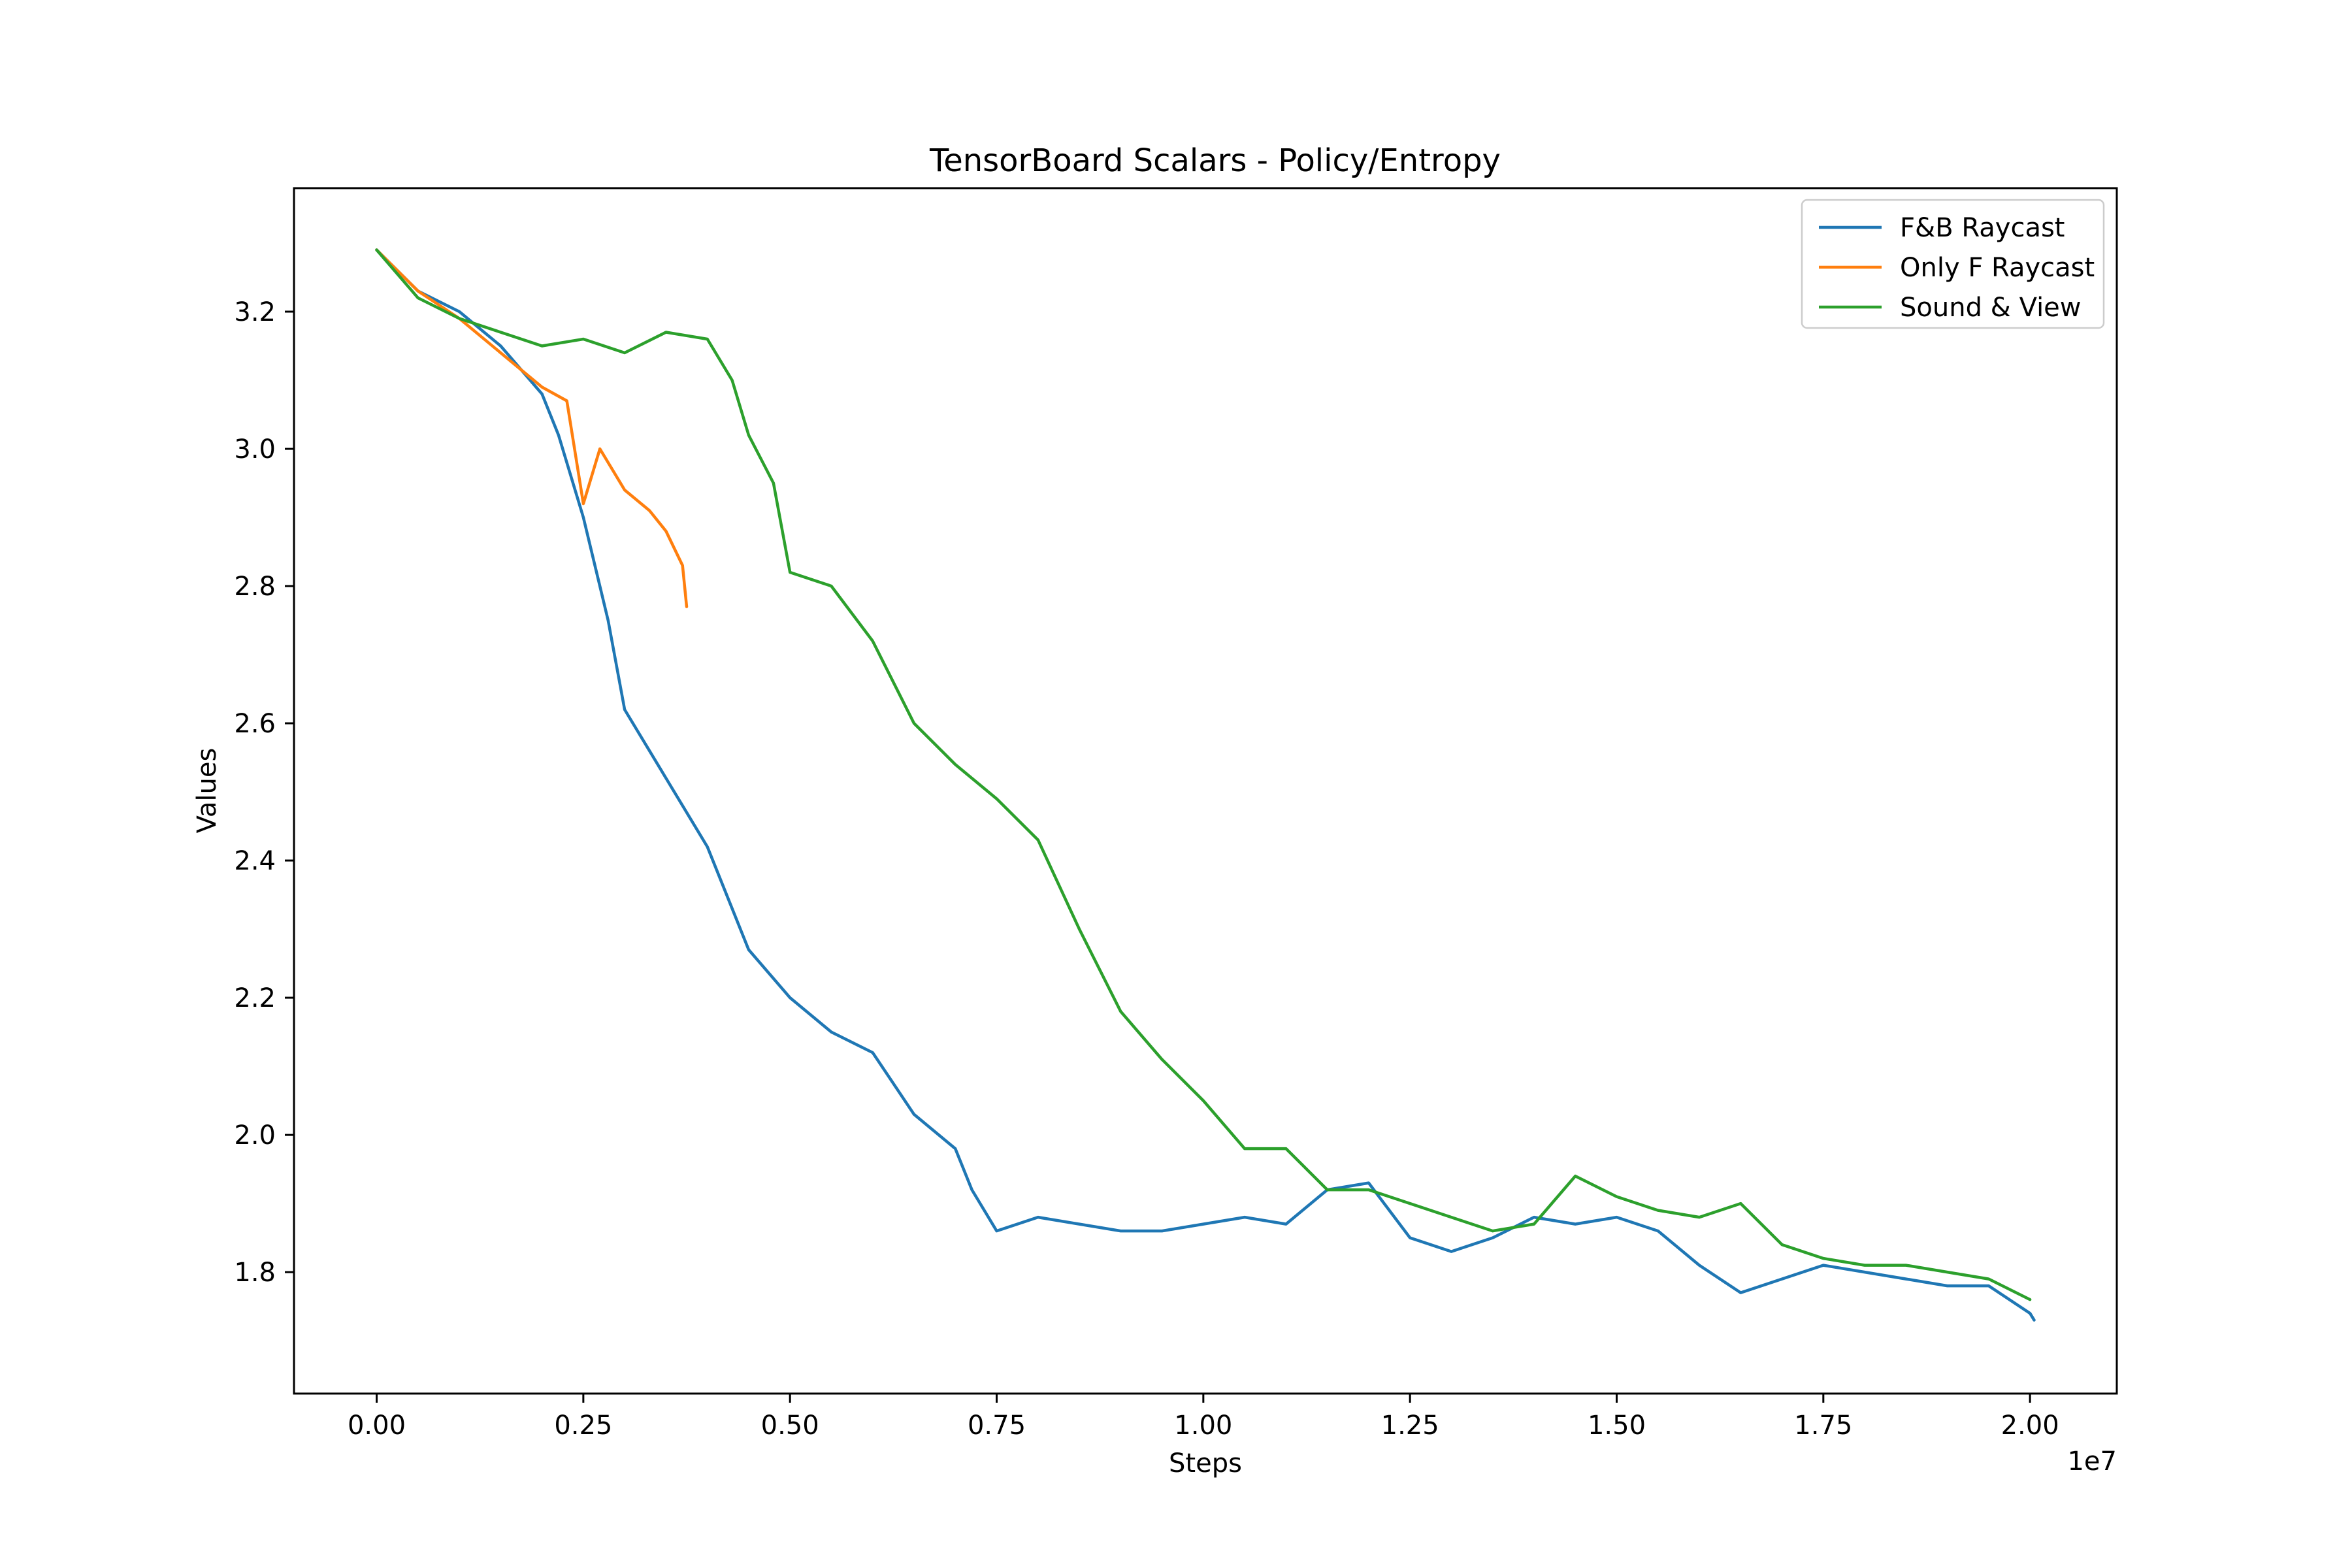  I want to click on x-tick-label: 1.25, so click(1410, 1426).